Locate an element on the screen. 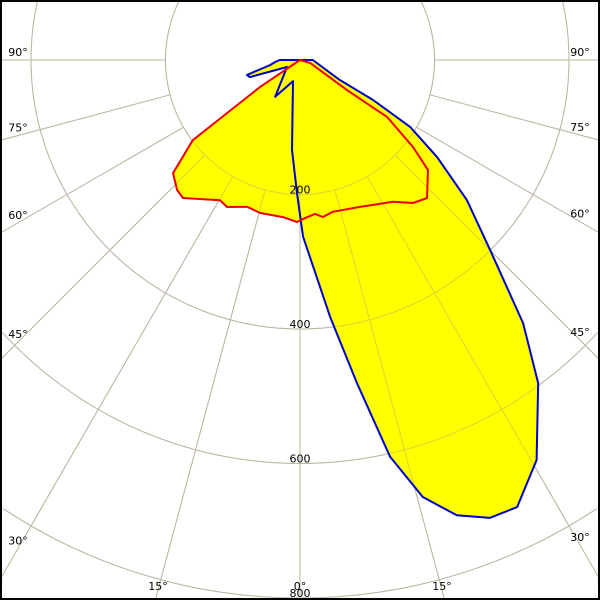  radial-tick-label: 200 is located at coordinates (300, 190).